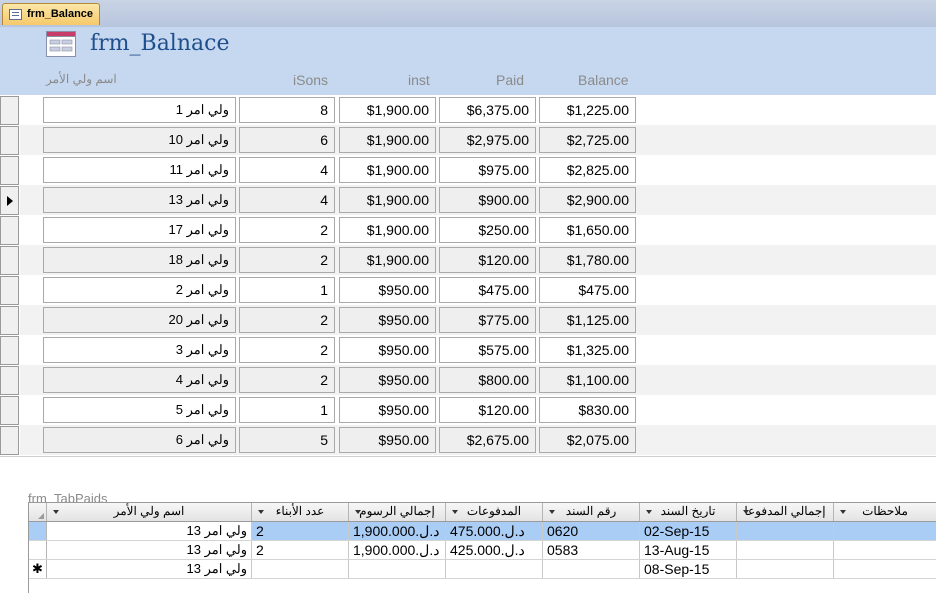  I want to click on paid-field: $2,675.00, so click(487, 440).